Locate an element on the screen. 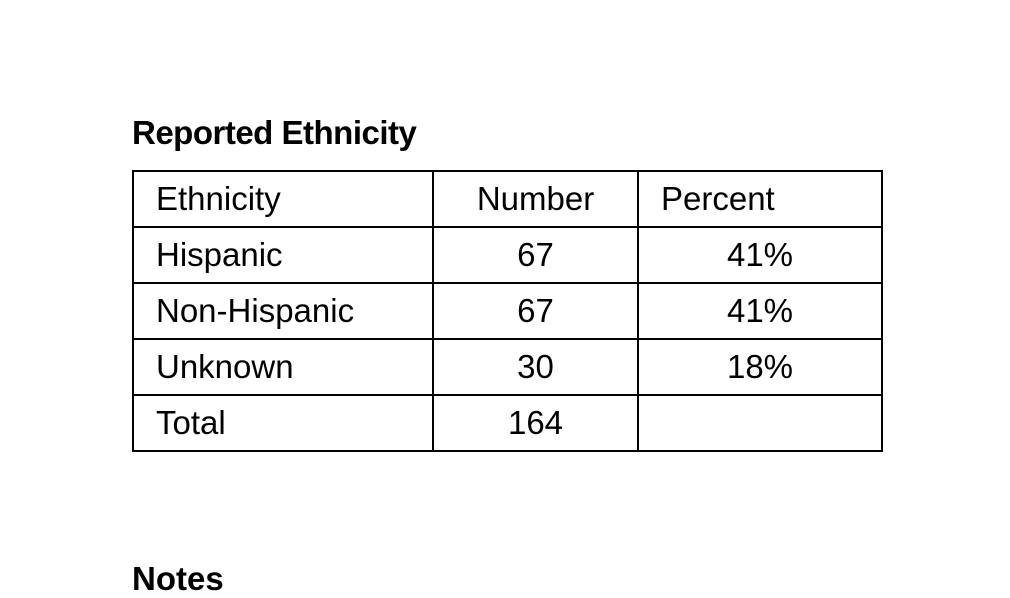  cell: Non-Hispanic is located at coordinates (283, 311).